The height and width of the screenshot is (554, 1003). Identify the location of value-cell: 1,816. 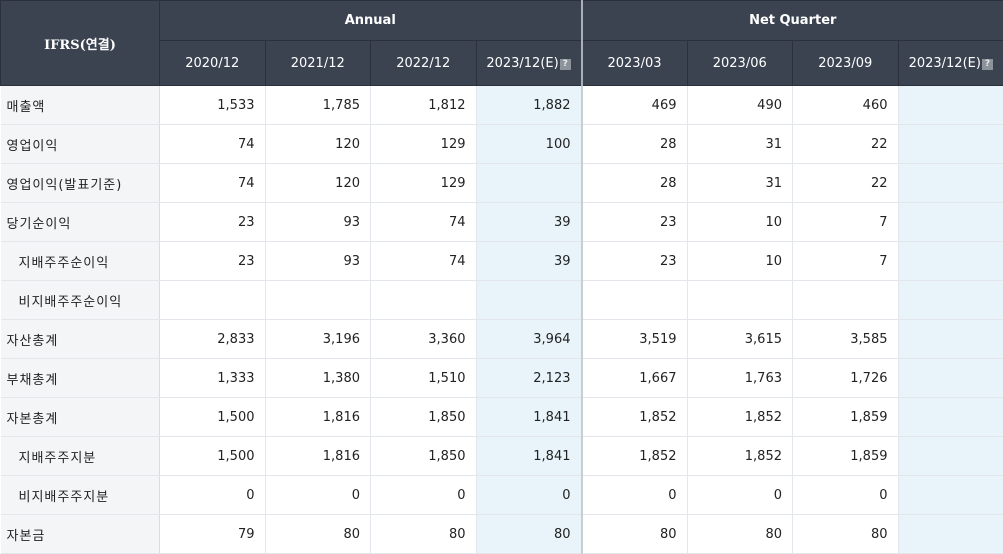
(318, 456).